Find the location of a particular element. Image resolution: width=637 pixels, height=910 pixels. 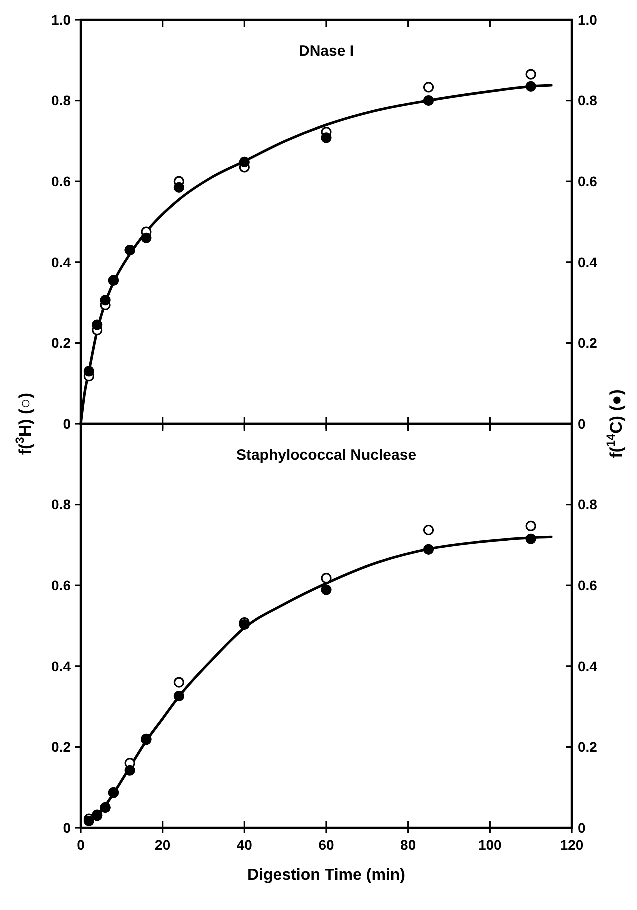

text: Staphylococcal Nuclease is located at coordinates (326, 455).